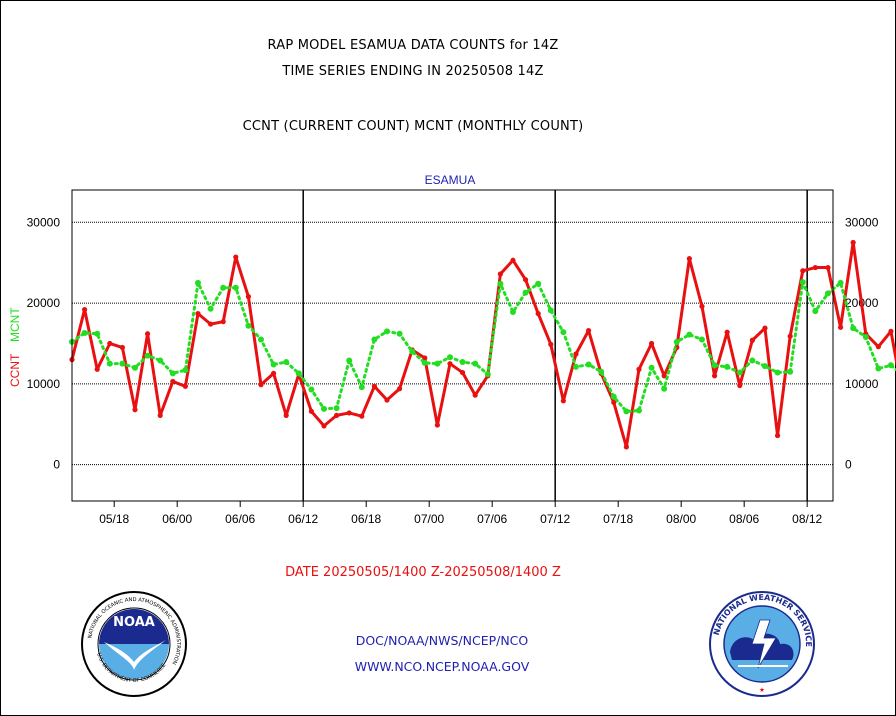  What do you see at coordinates (807, 519) in the screenshot?
I see `x-tick-label: 08/12` at bounding box center [807, 519].